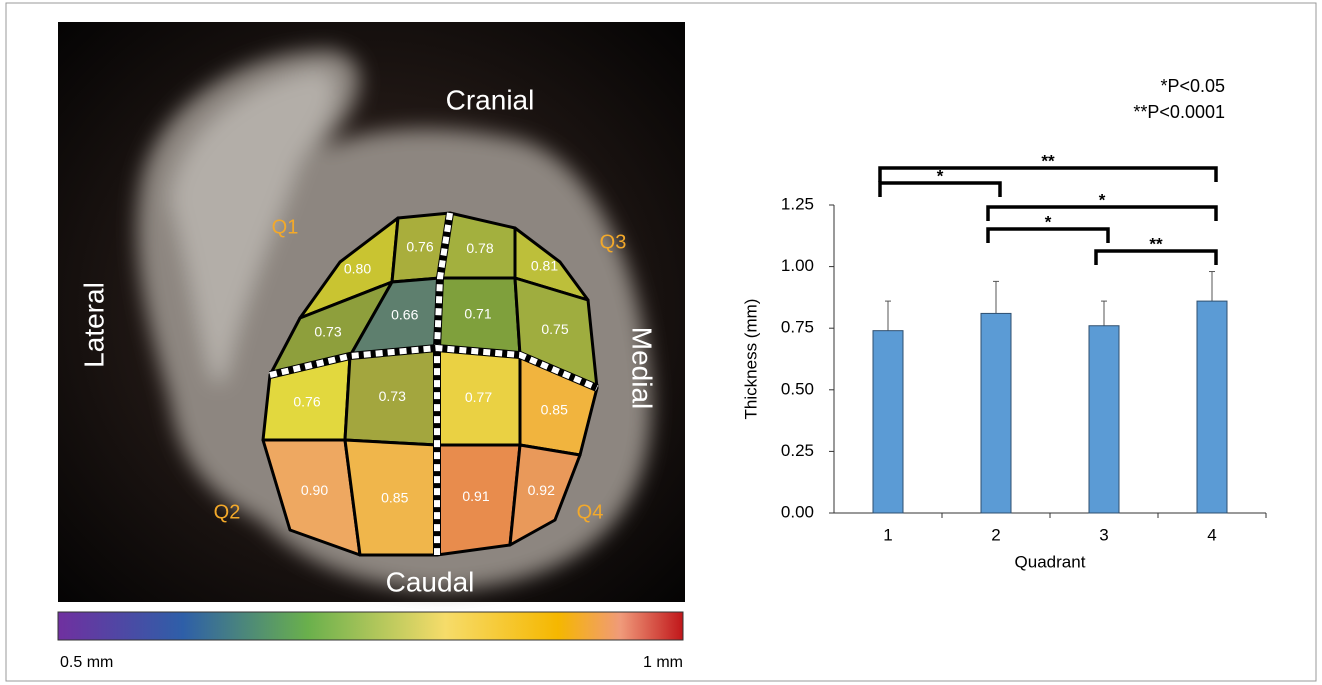 The width and height of the screenshot is (1322, 685). Describe the element at coordinates (477, 313) in the screenshot. I see `cell-label: 0.71` at that location.